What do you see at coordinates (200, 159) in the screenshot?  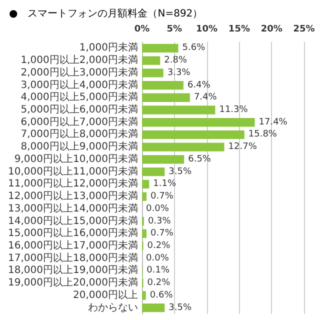 I see `data-label: 6.5%` at bounding box center [200, 159].